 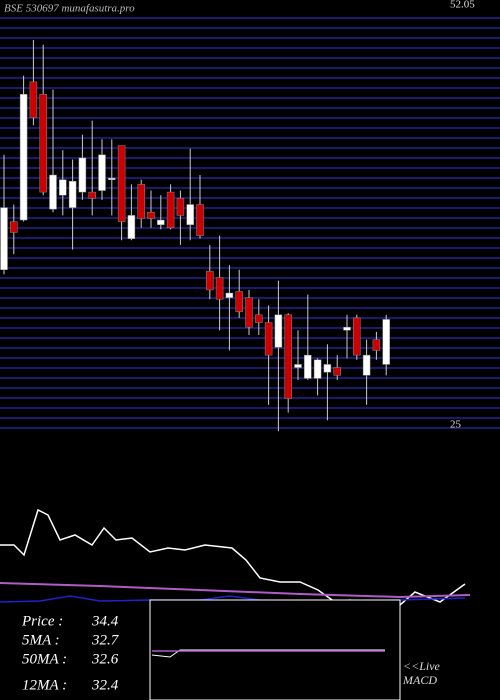 I want to click on macd-label: MACD, so click(x=419, y=680).